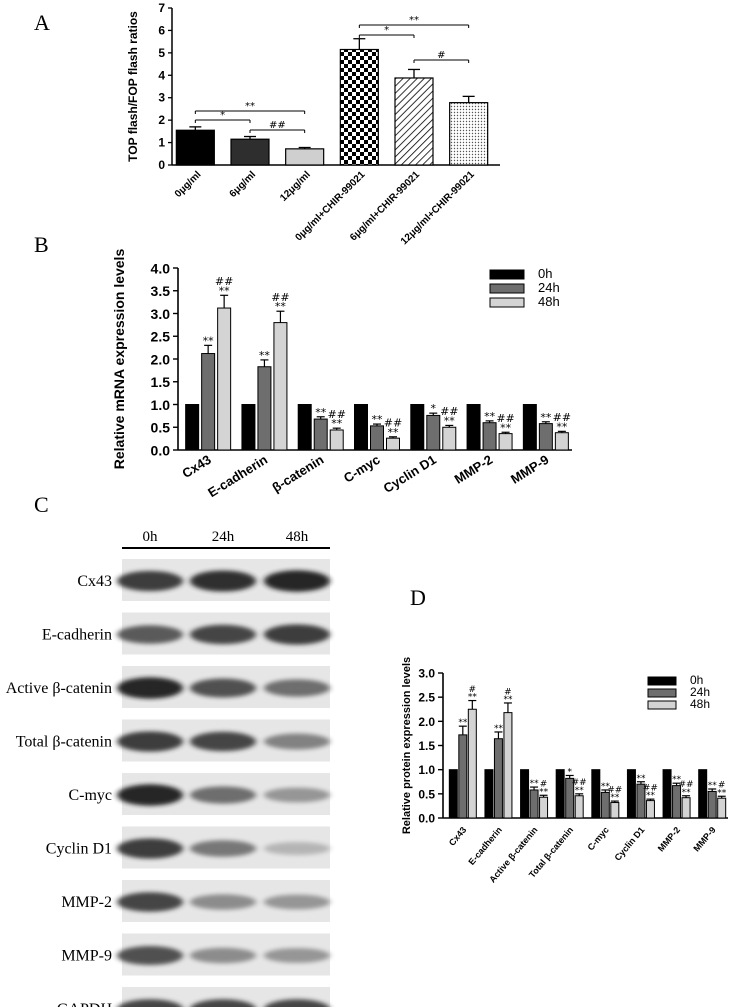  I want to click on y-tick-label: 2.5, so click(426, 698).